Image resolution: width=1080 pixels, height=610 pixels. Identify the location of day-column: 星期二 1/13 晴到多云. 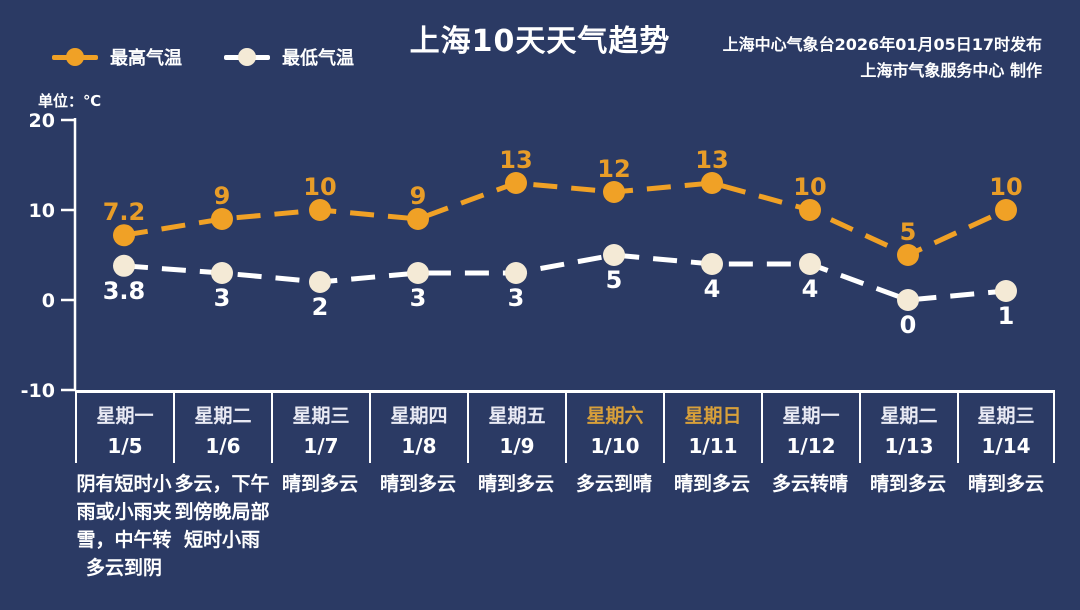
(908, 487).